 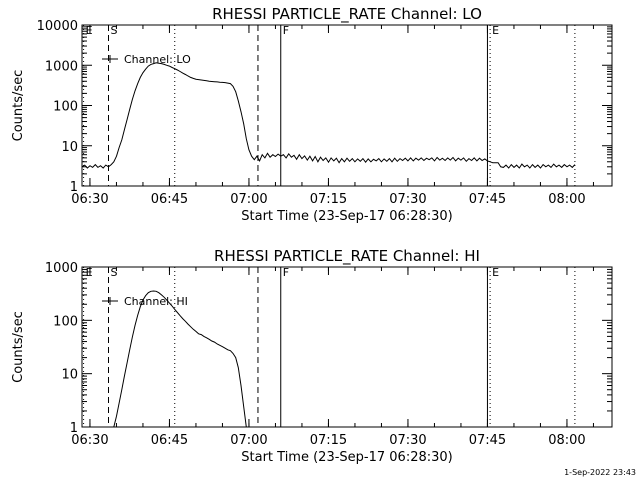 I want to click on series-line, so click(x=180, y=358).